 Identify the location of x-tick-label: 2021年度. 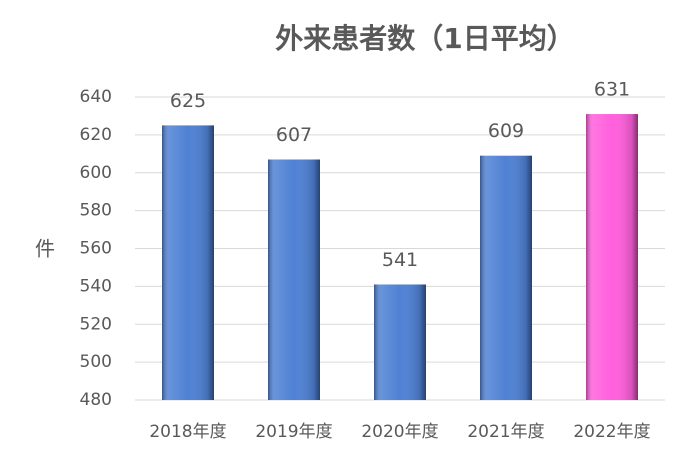
(505, 432).